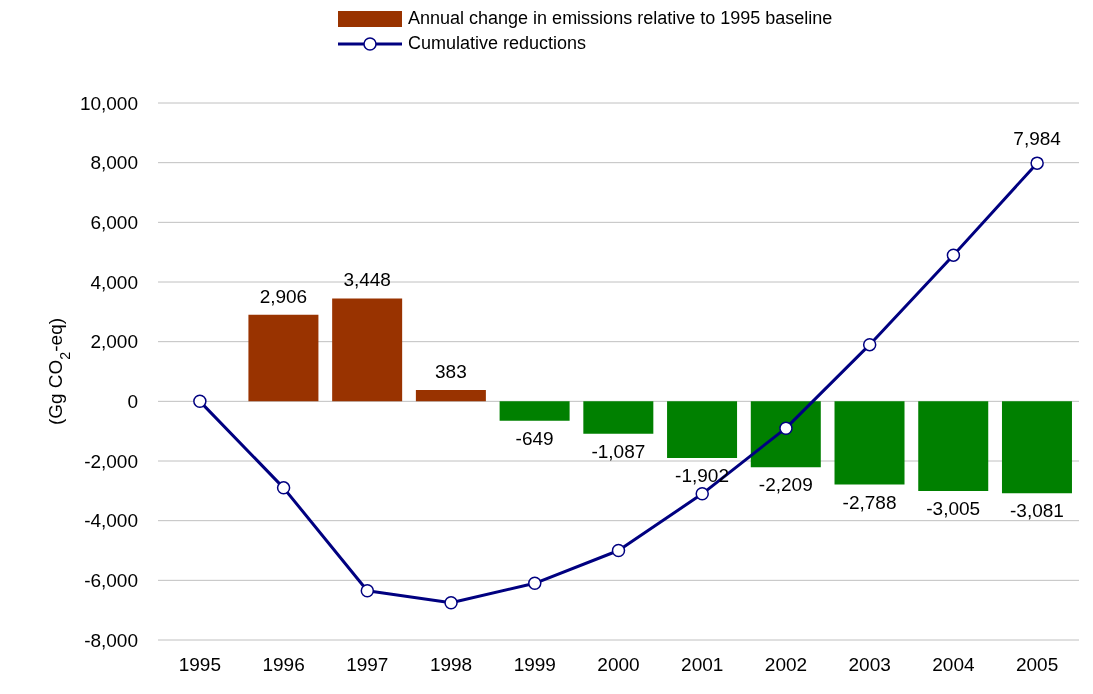 This screenshot has width=1093, height=694. What do you see at coordinates (199, 665) in the screenshot?
I see `x-tick-label: 1995` at bounding box center [199, 665].